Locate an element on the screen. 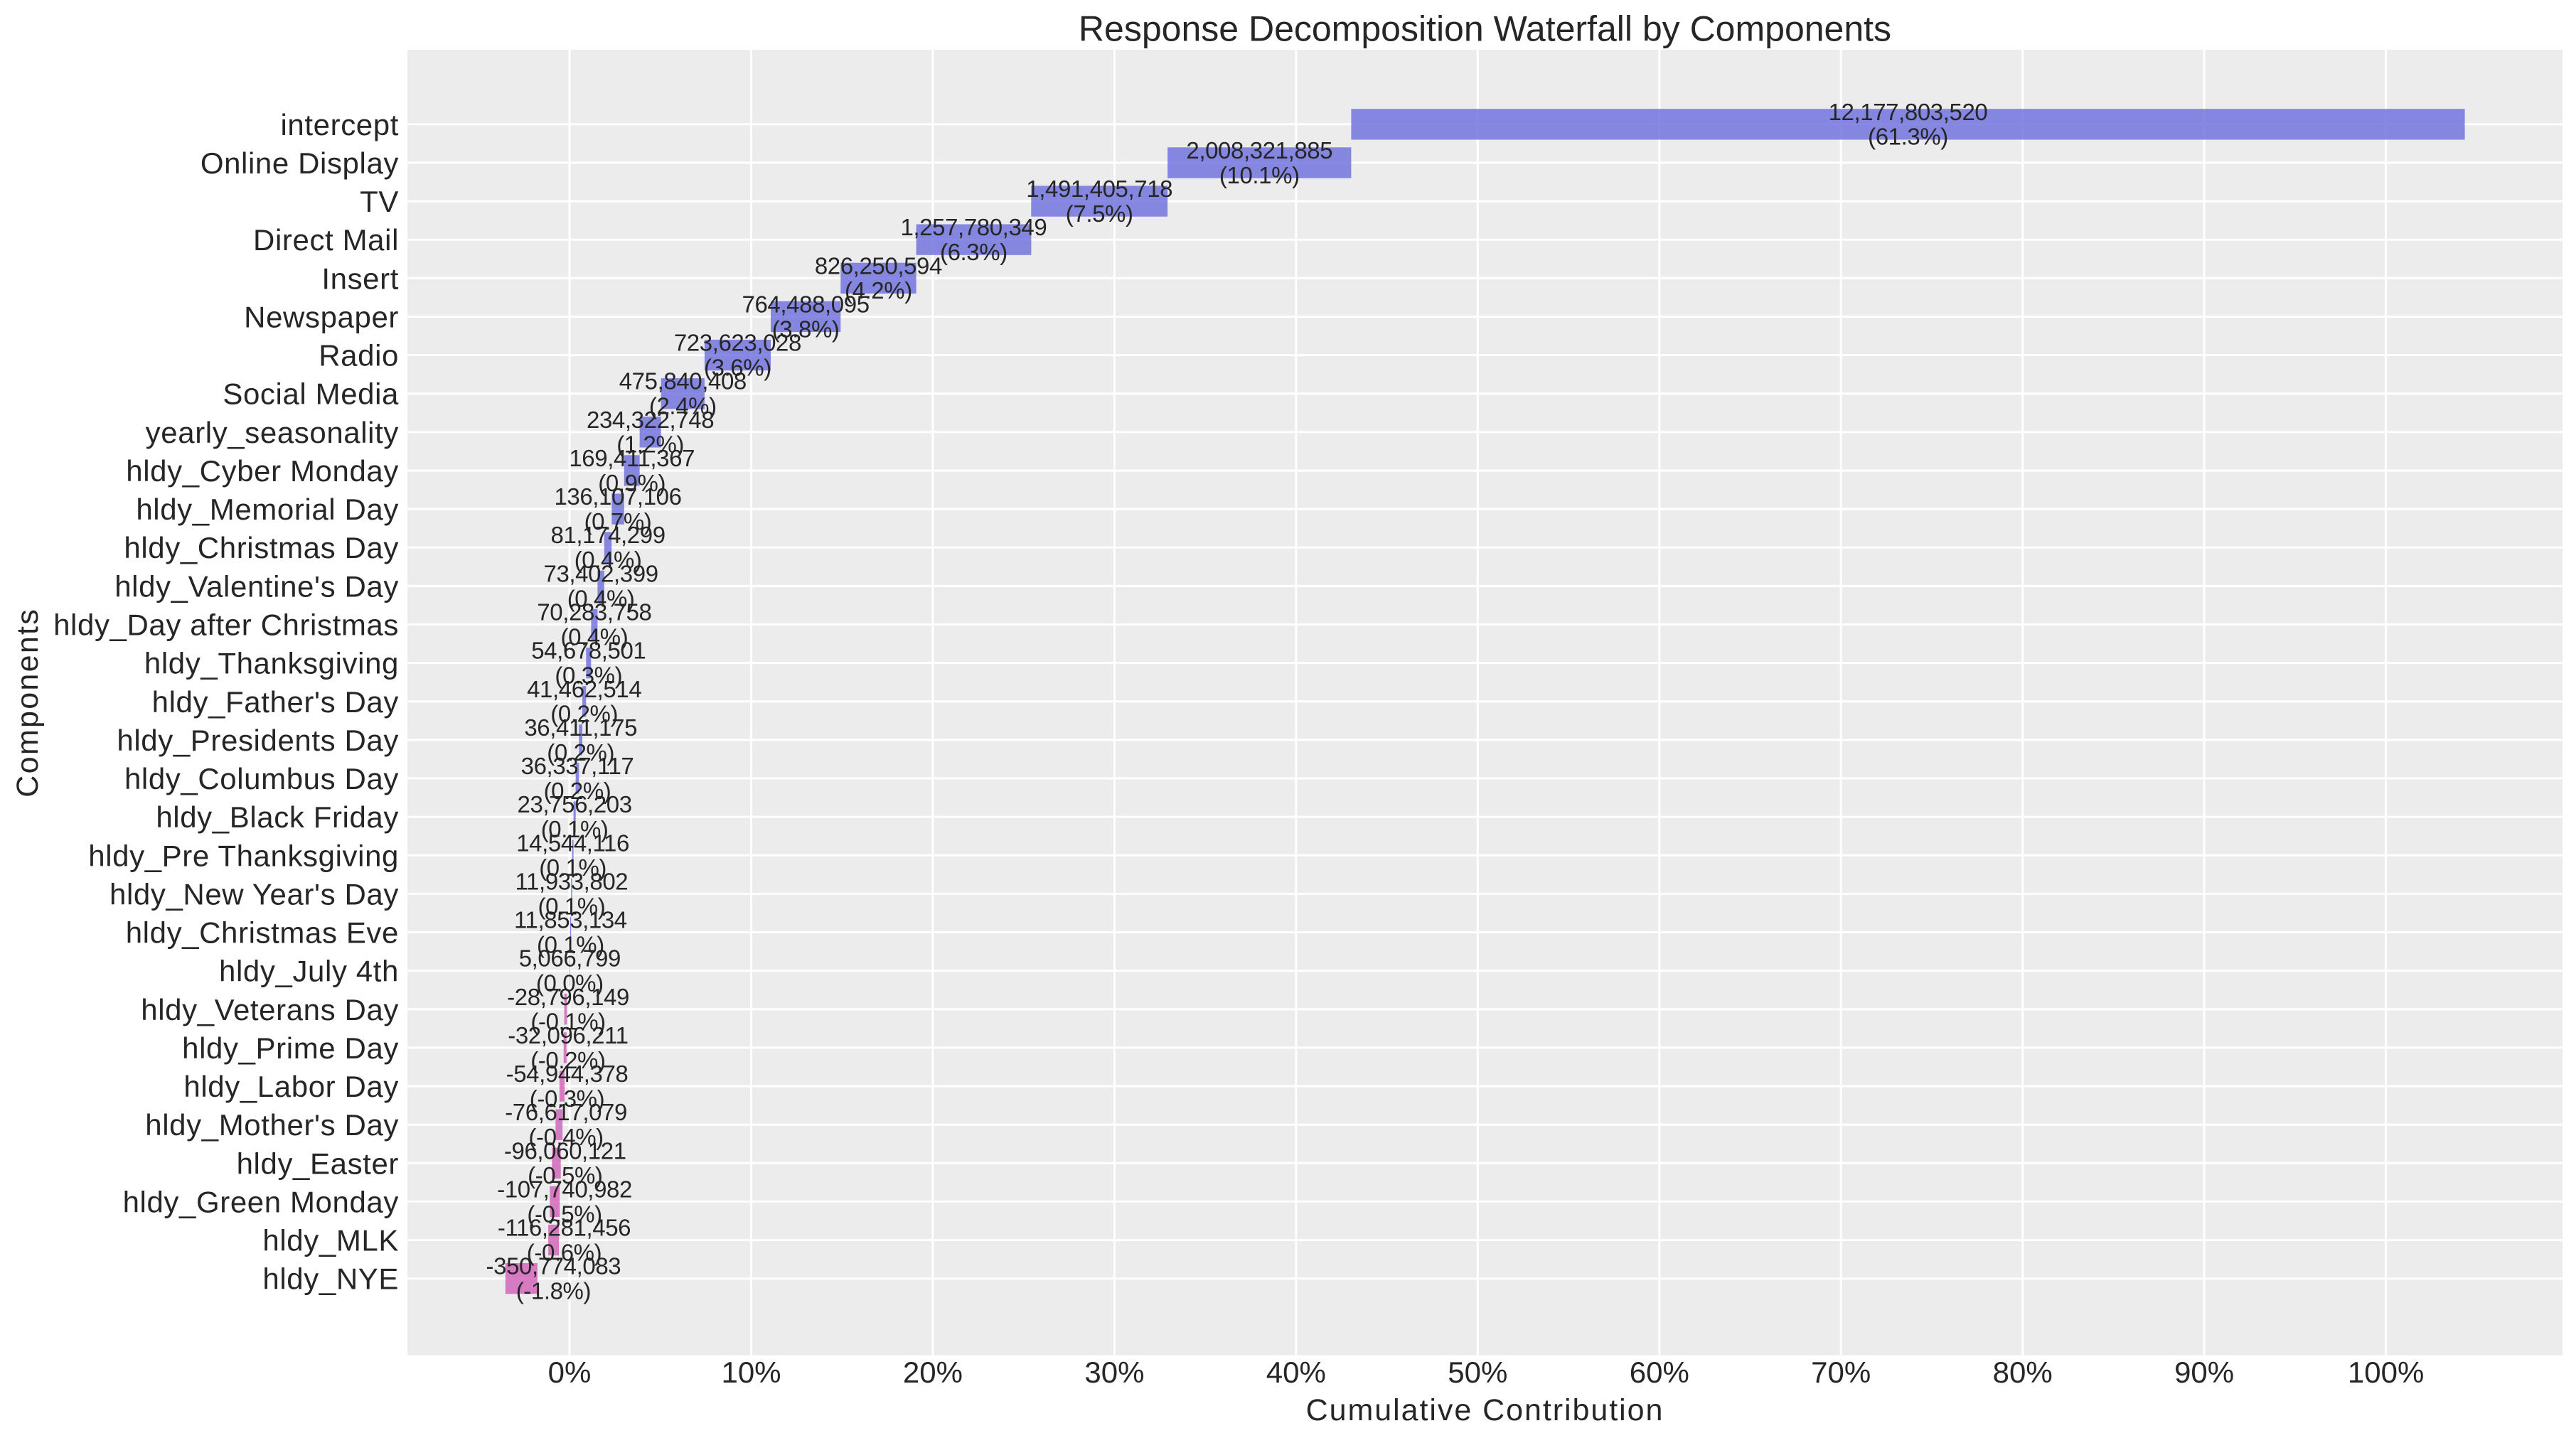 Image resolution: width=2576 pixels, height=1438 pixels. svg-text: (4.2%) is located at coordinates (879, 290).